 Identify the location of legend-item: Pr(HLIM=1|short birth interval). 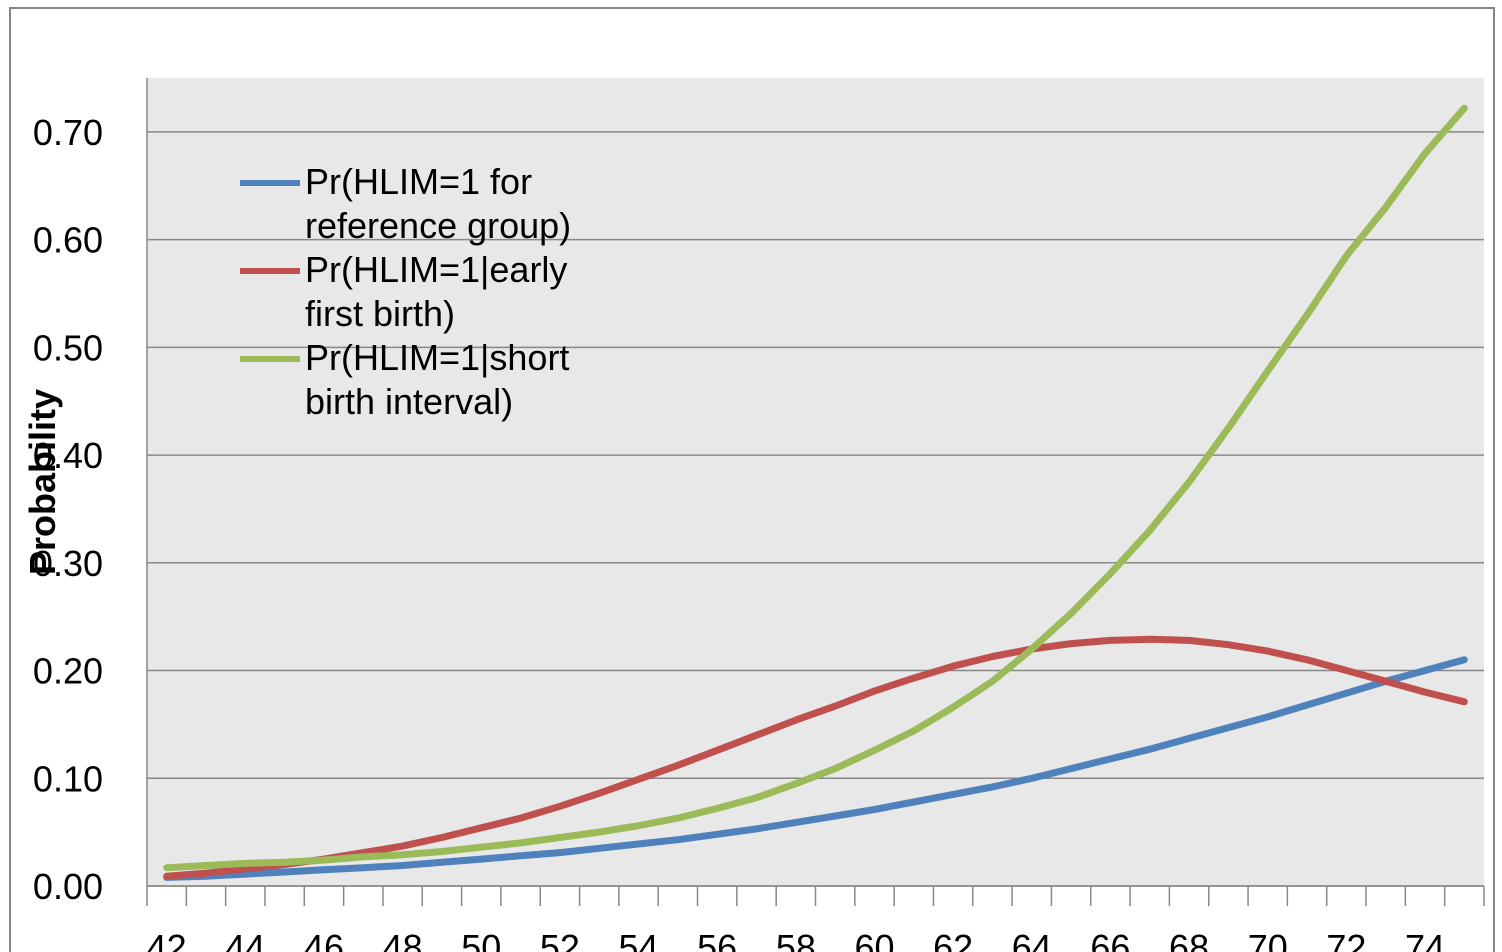
(420, 380).